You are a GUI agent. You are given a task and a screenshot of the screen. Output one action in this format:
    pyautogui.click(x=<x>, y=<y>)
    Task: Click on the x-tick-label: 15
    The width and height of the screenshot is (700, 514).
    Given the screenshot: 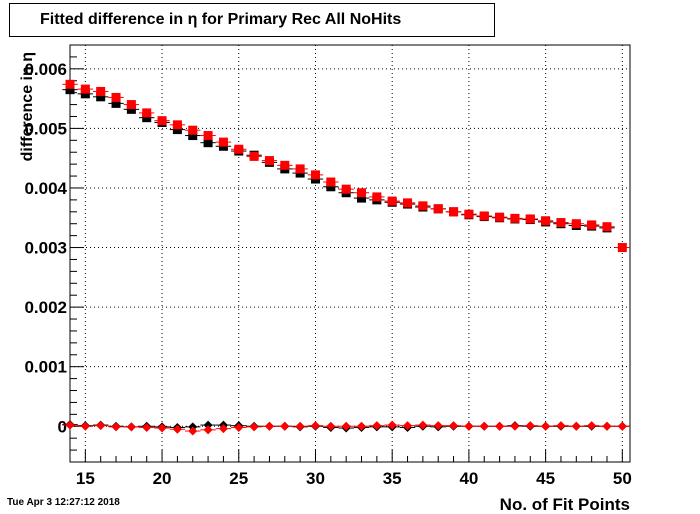 What is the action you would take?
    pyautogui.click(x=85, y=478)
    